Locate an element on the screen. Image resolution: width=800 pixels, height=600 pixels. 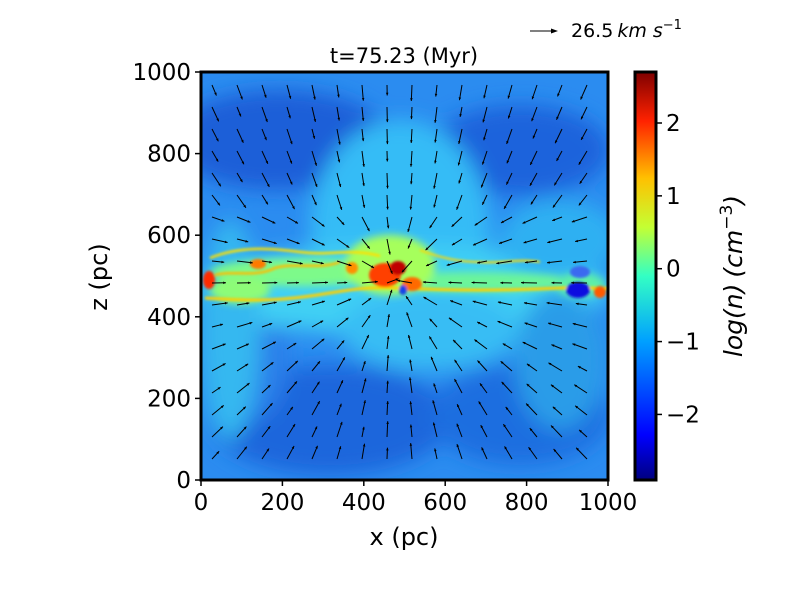
quiver-key: 26.5 km s−1 is located at coordinates (606, 30).